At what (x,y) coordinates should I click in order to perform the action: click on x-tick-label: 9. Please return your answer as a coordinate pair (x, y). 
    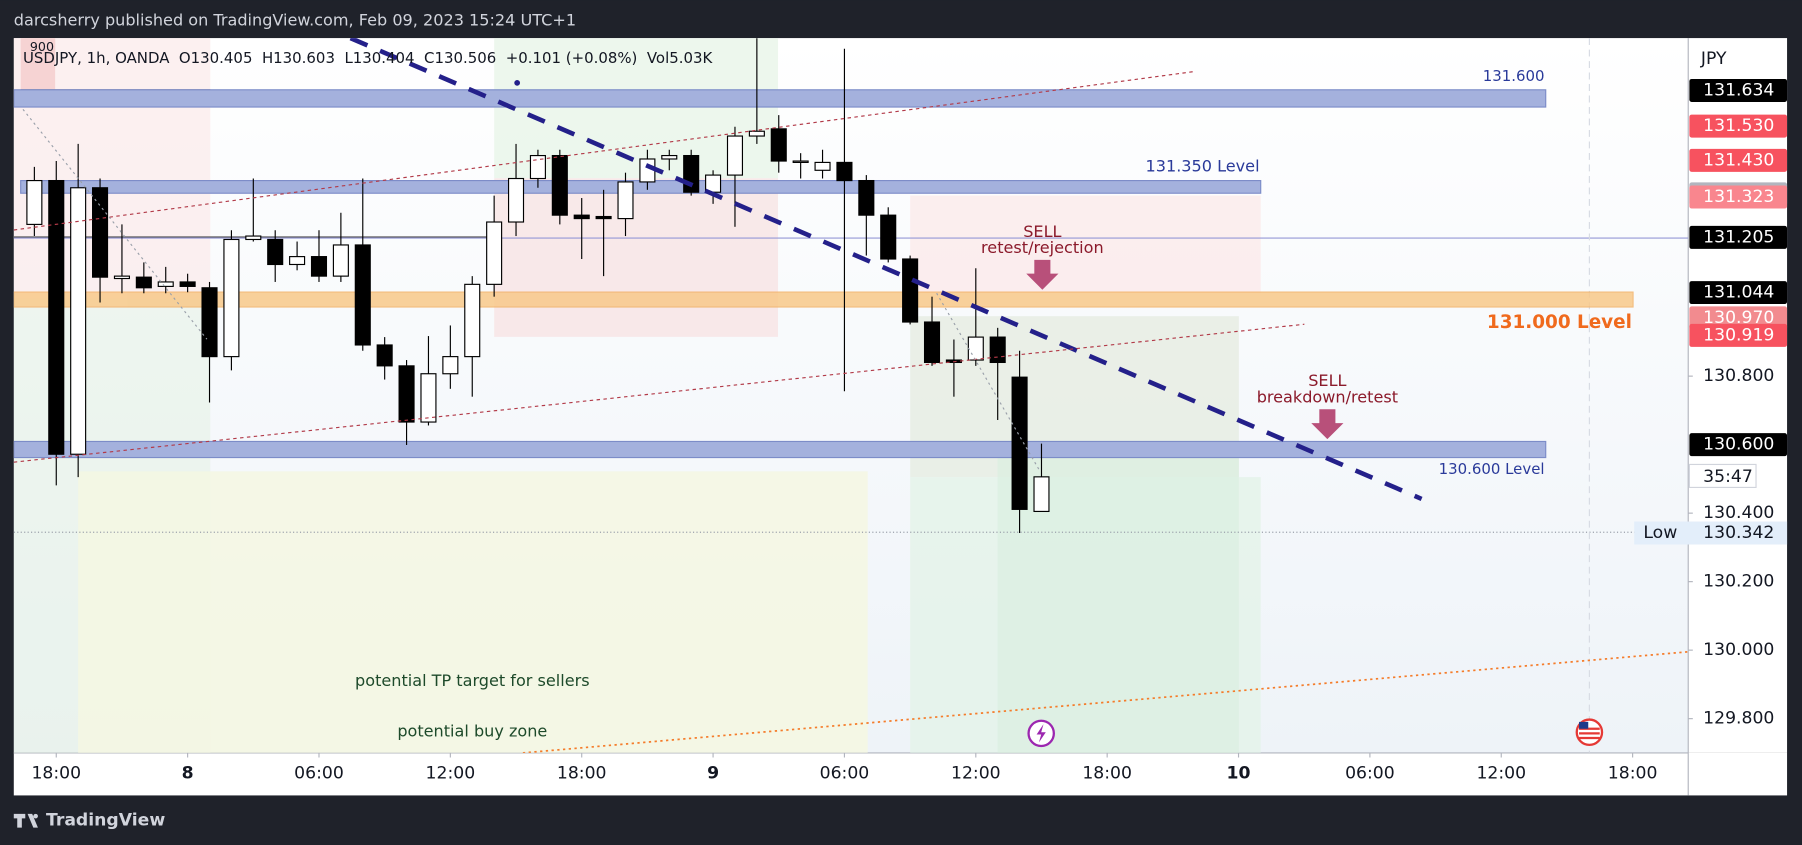
    Looking at the image, I should click on (713, 774).